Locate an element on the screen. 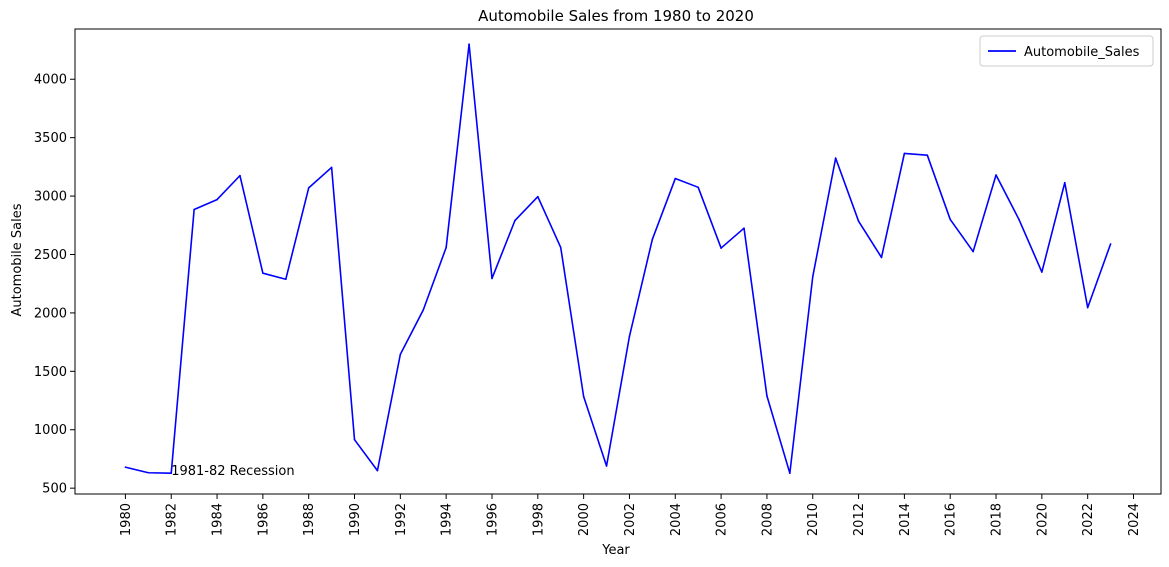  x-tick-label: 2020 is located at coordinates (1042, 519).